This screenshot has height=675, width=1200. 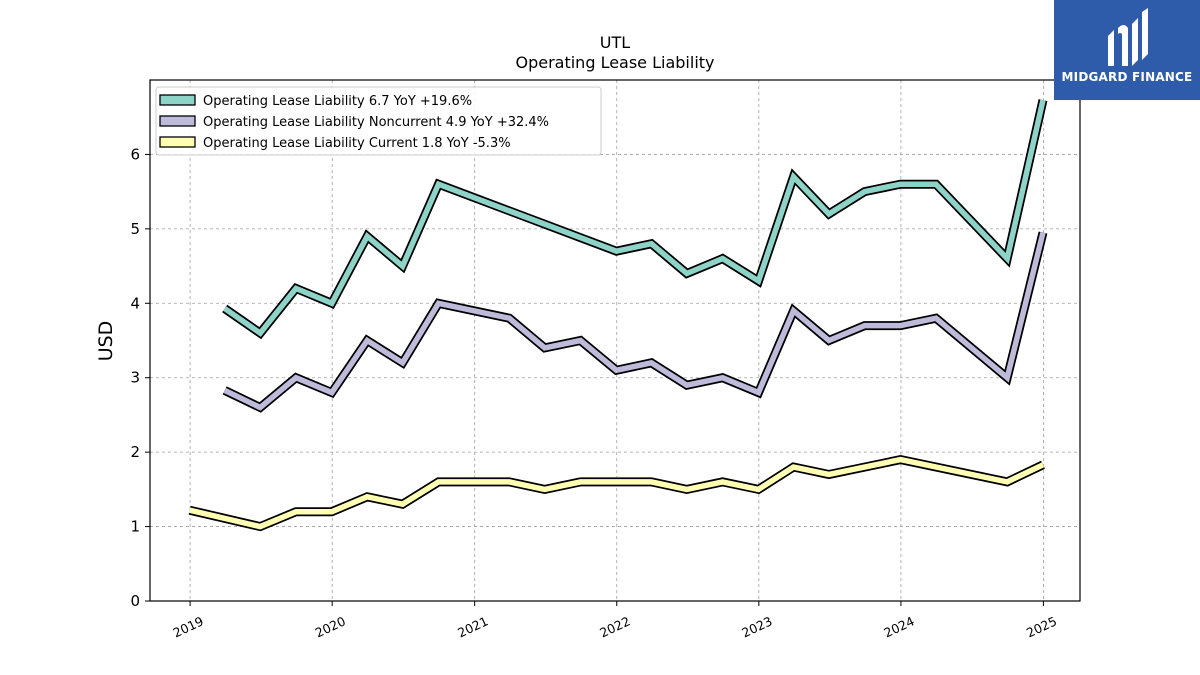 I want to click on chart-title: UTL, so click(x=615, y=42).